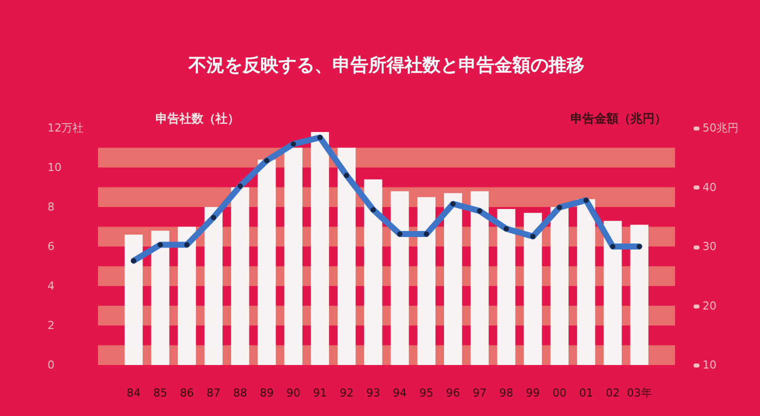 The image size is (760, 416). Describe the element at coordinates (160, 393) in the screenshot. I see `x-tick-label: 85` at that location.